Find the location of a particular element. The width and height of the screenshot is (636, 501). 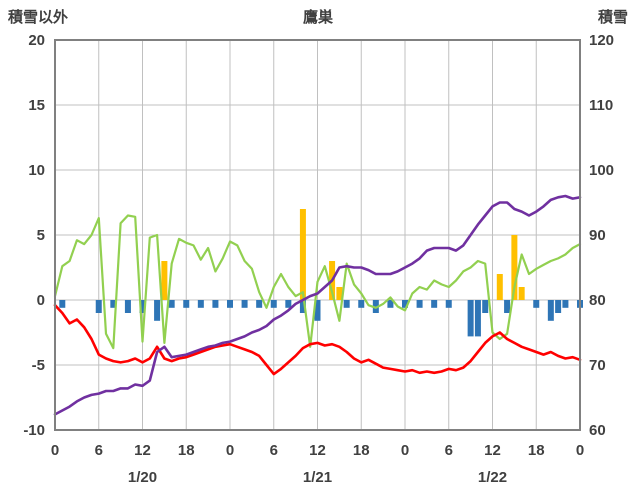

right-axis-tick-label: 80 is located at coordinates (597, 300).